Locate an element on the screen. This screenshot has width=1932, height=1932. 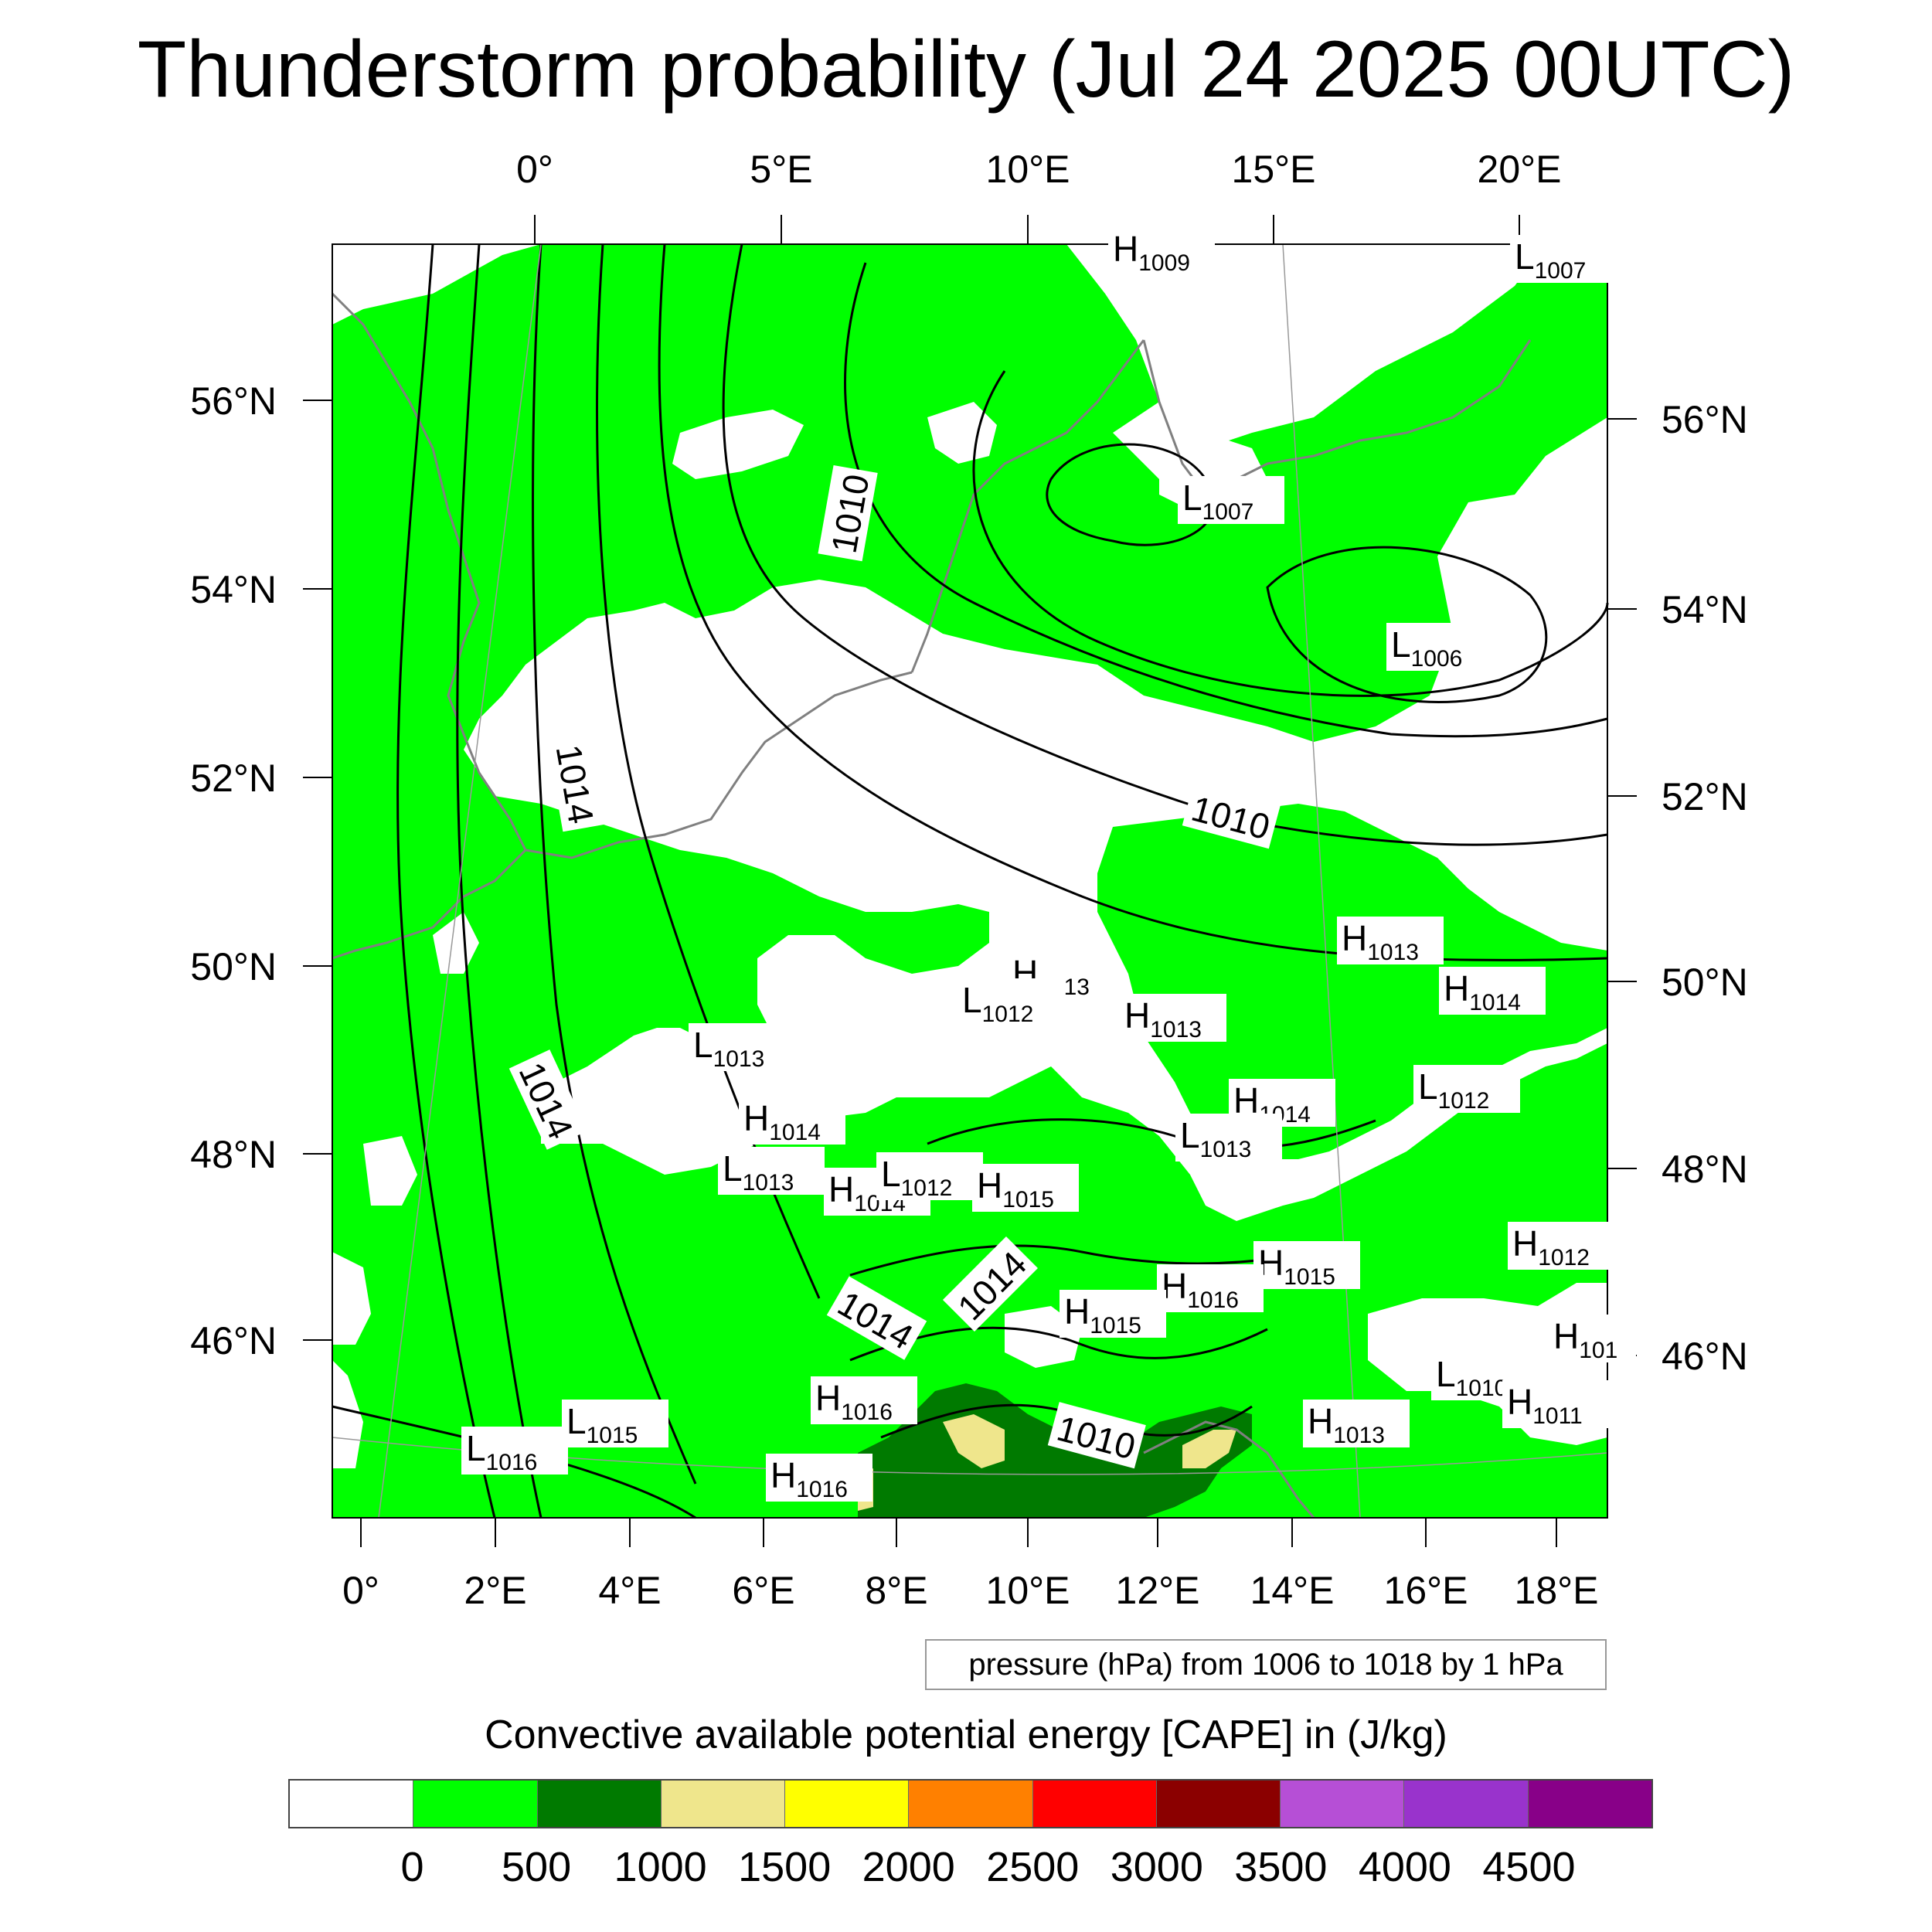
left-lat-label: 50°N is located at coordinates (234, 967).